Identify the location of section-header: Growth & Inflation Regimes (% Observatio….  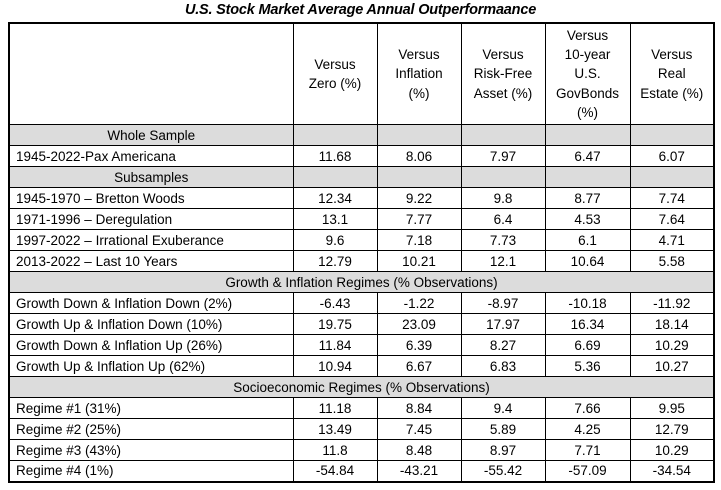
(361, 282).